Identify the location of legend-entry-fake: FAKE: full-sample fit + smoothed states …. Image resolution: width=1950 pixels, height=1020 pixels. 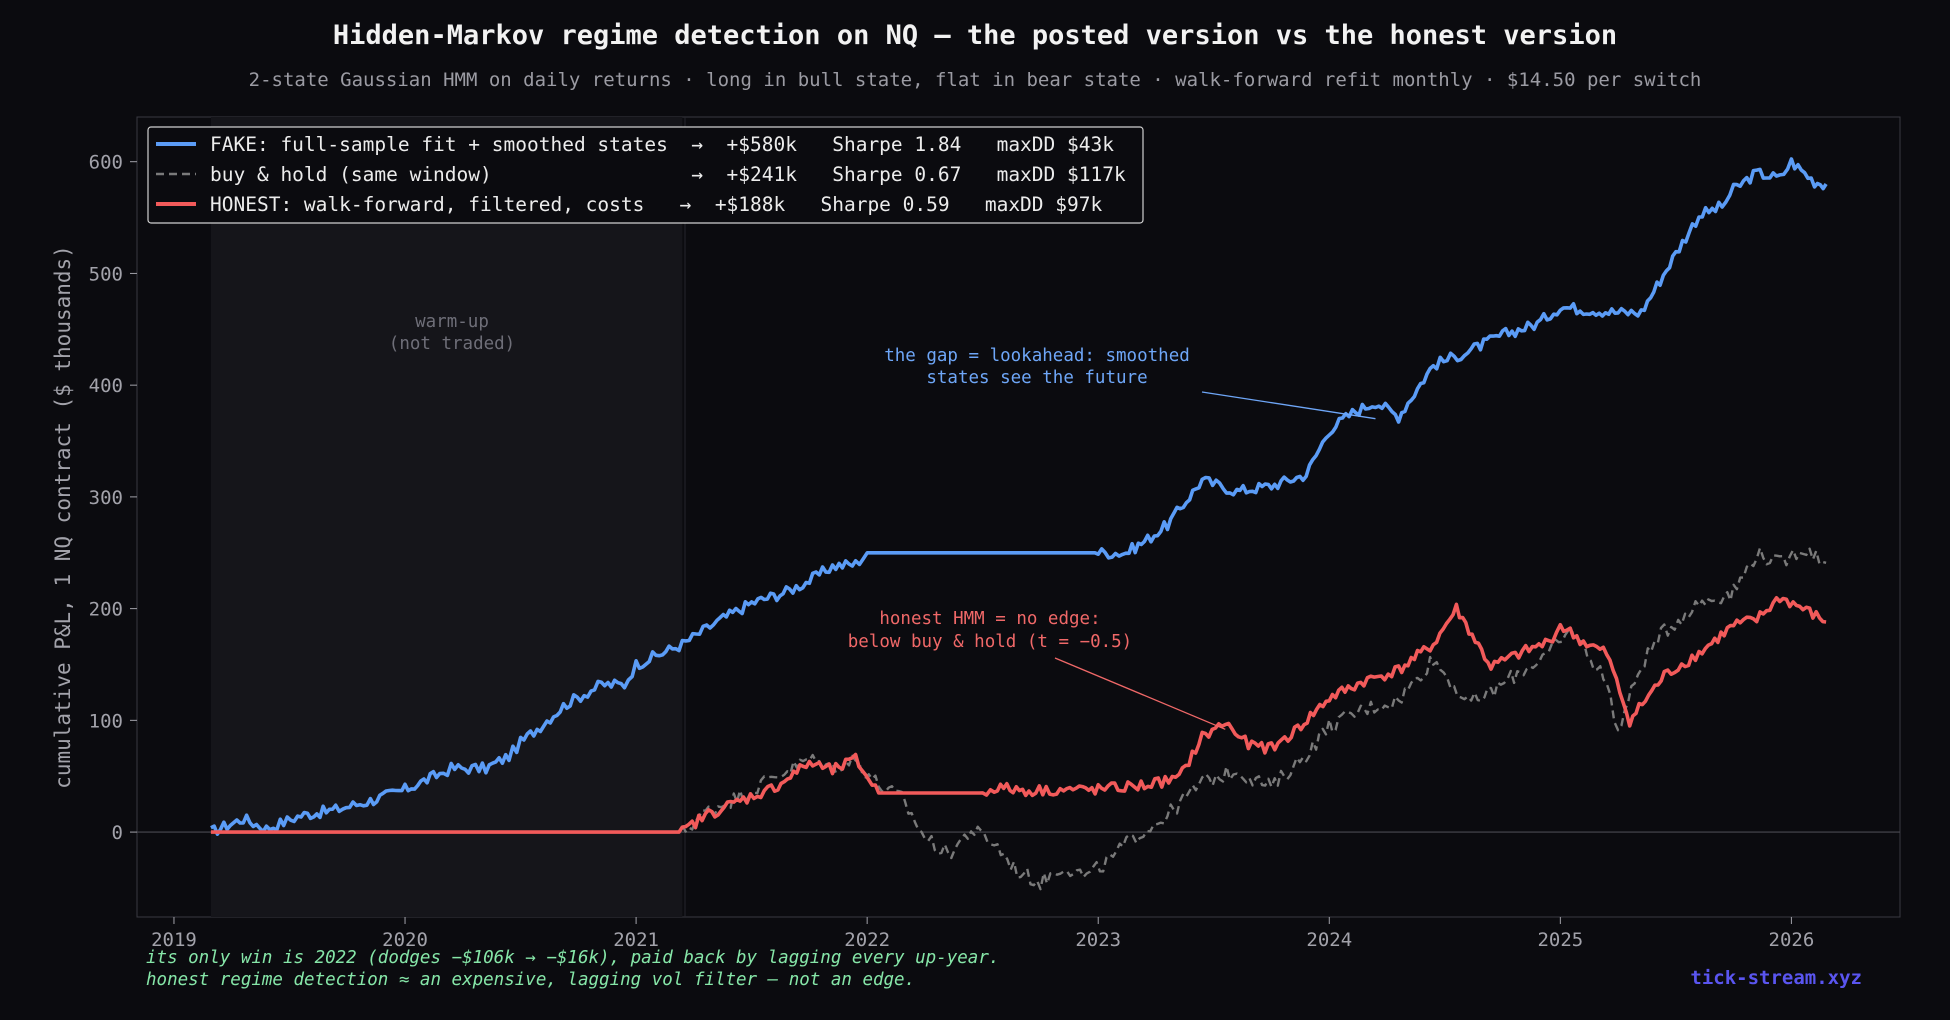
(662, 144).